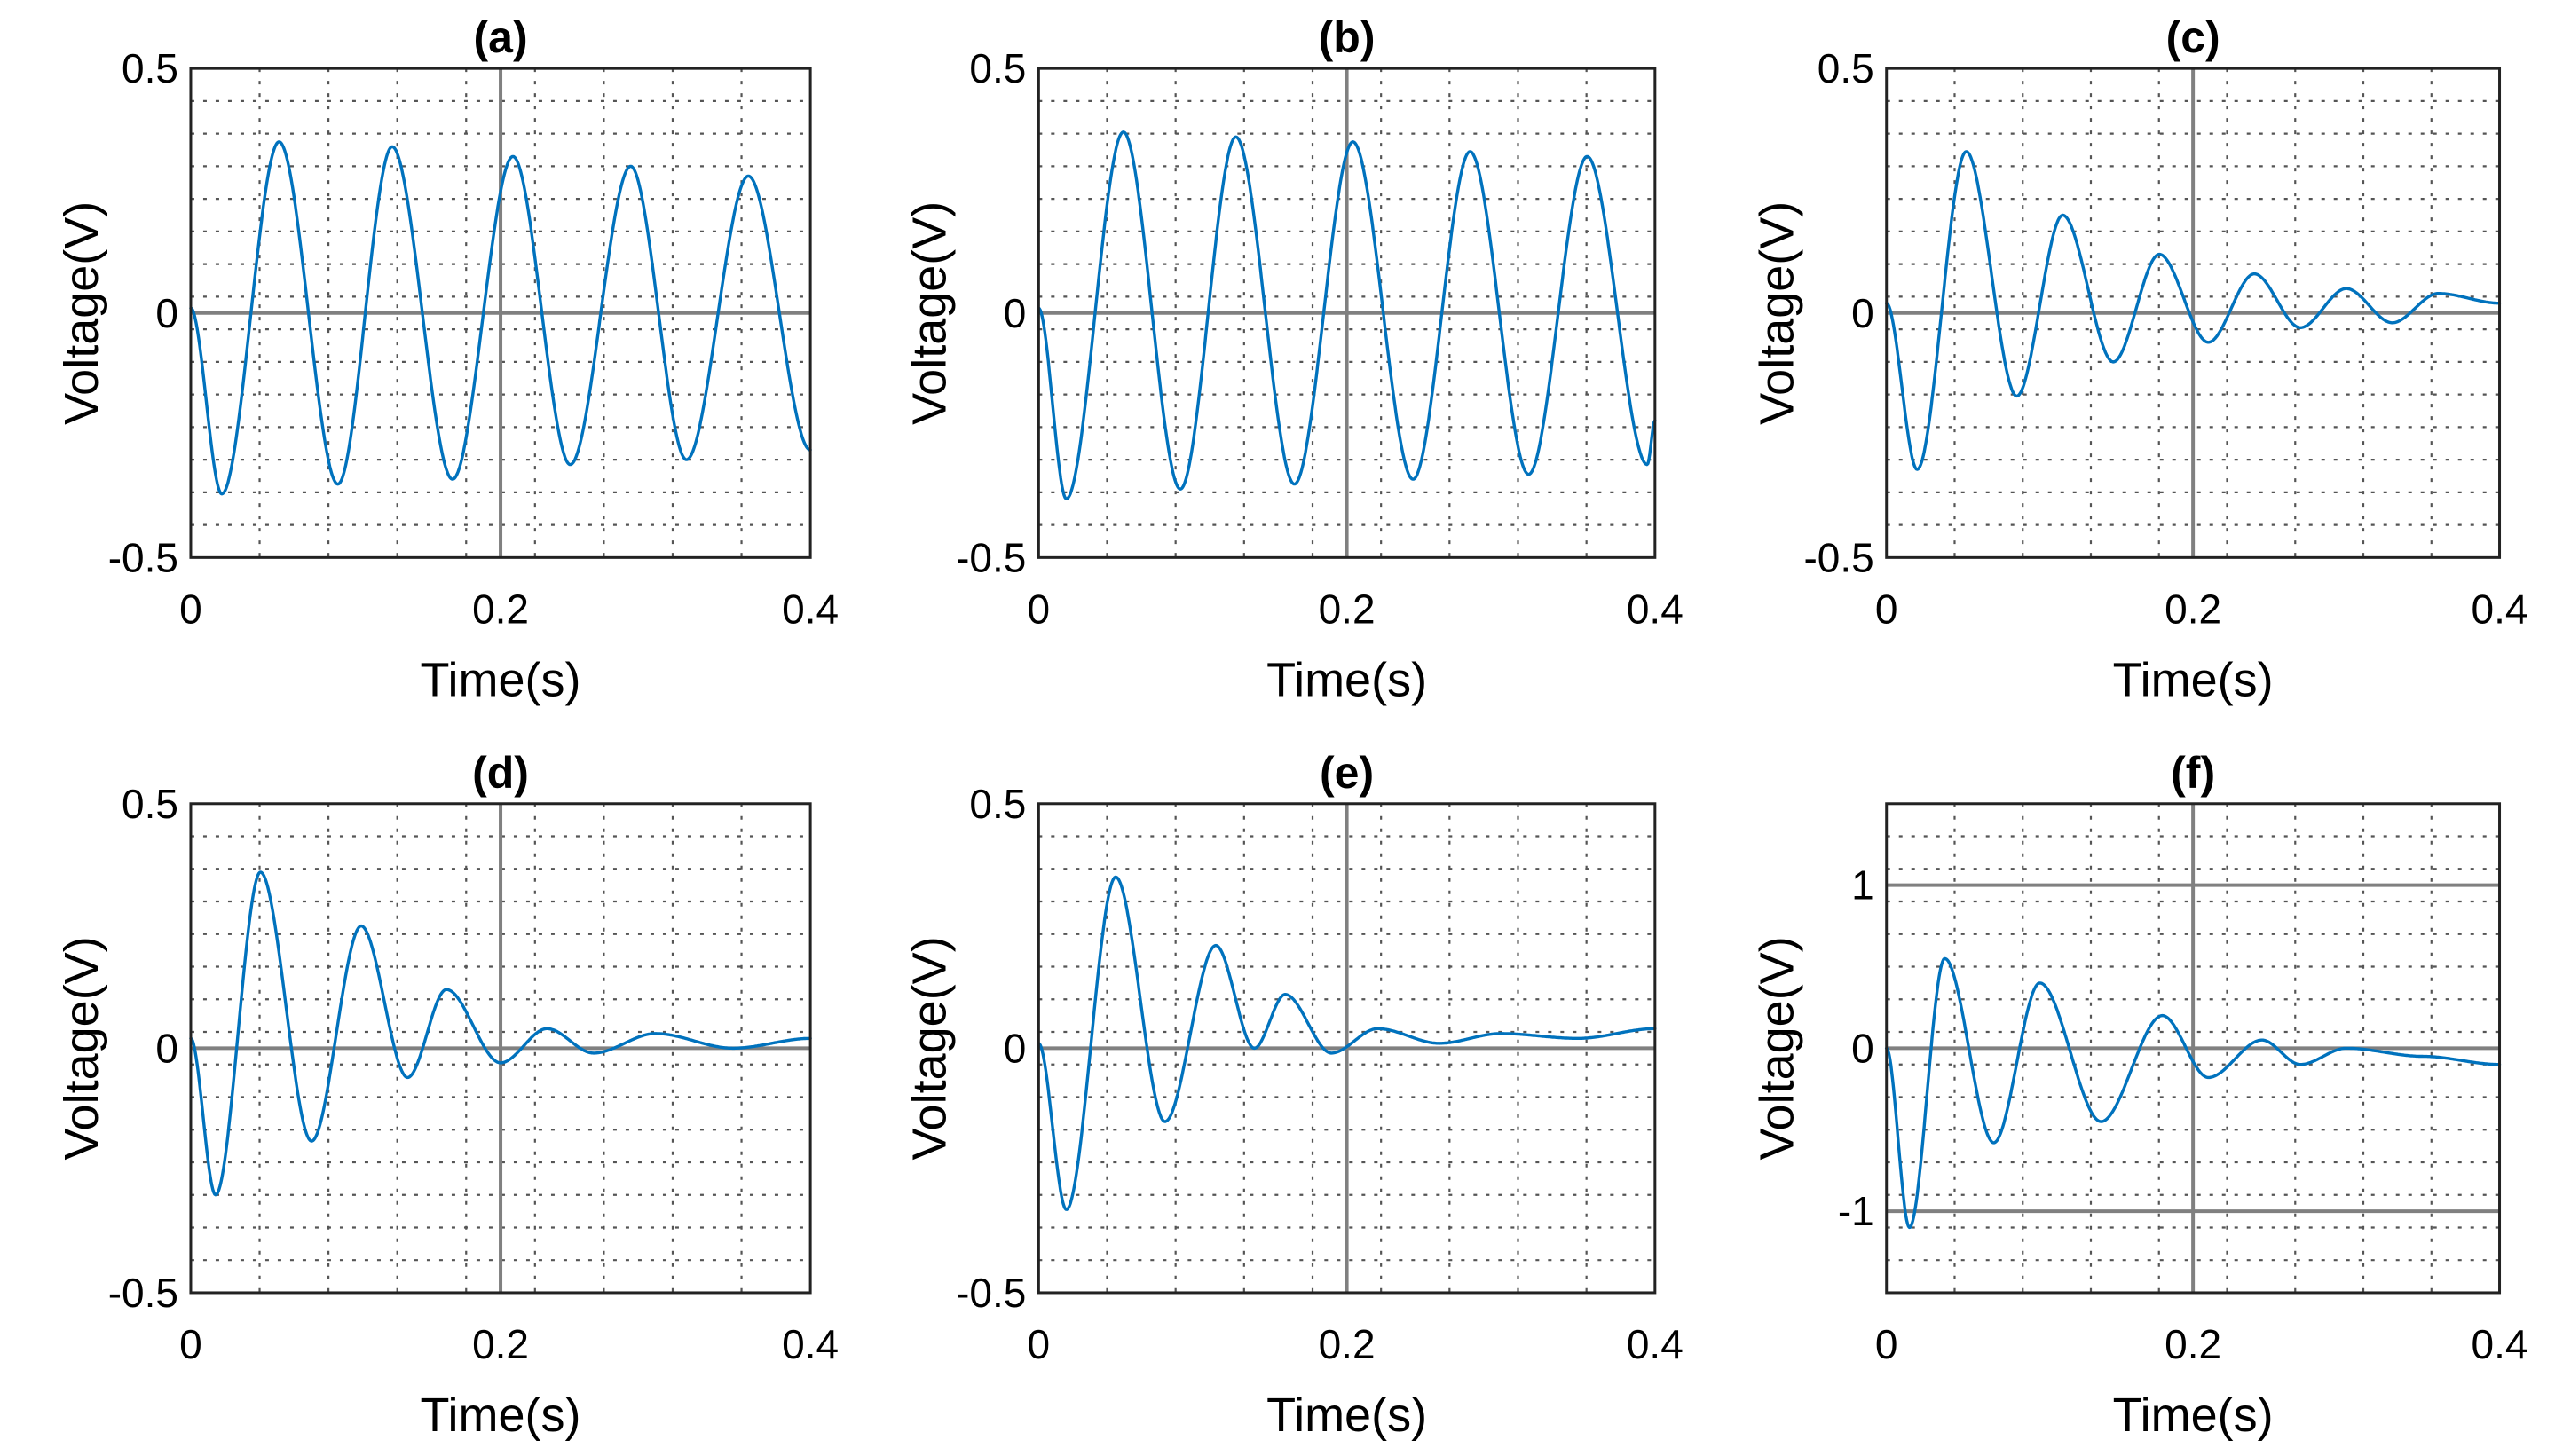 The image size is (2555, 1456). I want to click on panel-title: (d), so click(500, 773).